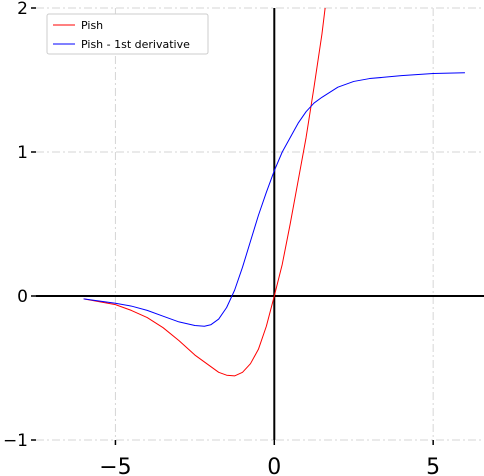 This screenshot has height=476, width=484. I want to click on y-tick-label-2: 1, so click(22, 153).